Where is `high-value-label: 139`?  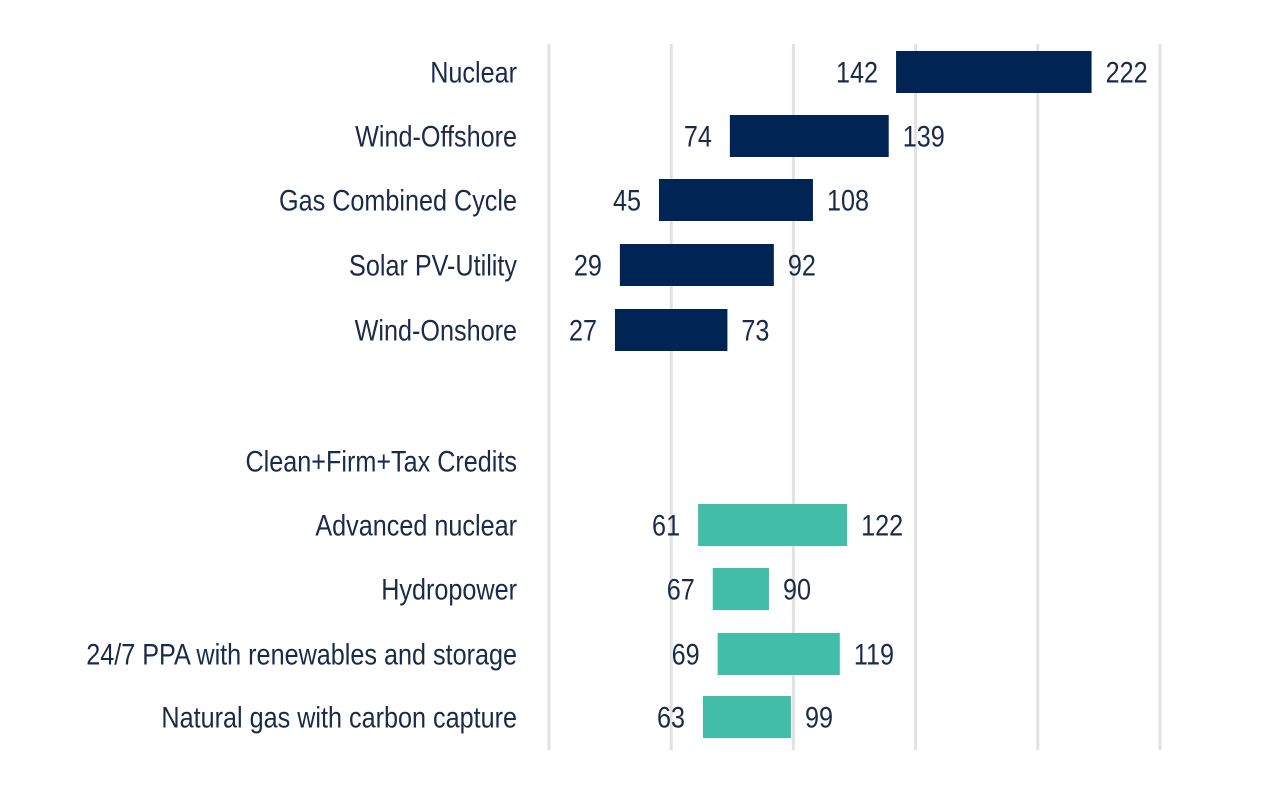 high-value-label: 139 is located at coordinates (924, 136).